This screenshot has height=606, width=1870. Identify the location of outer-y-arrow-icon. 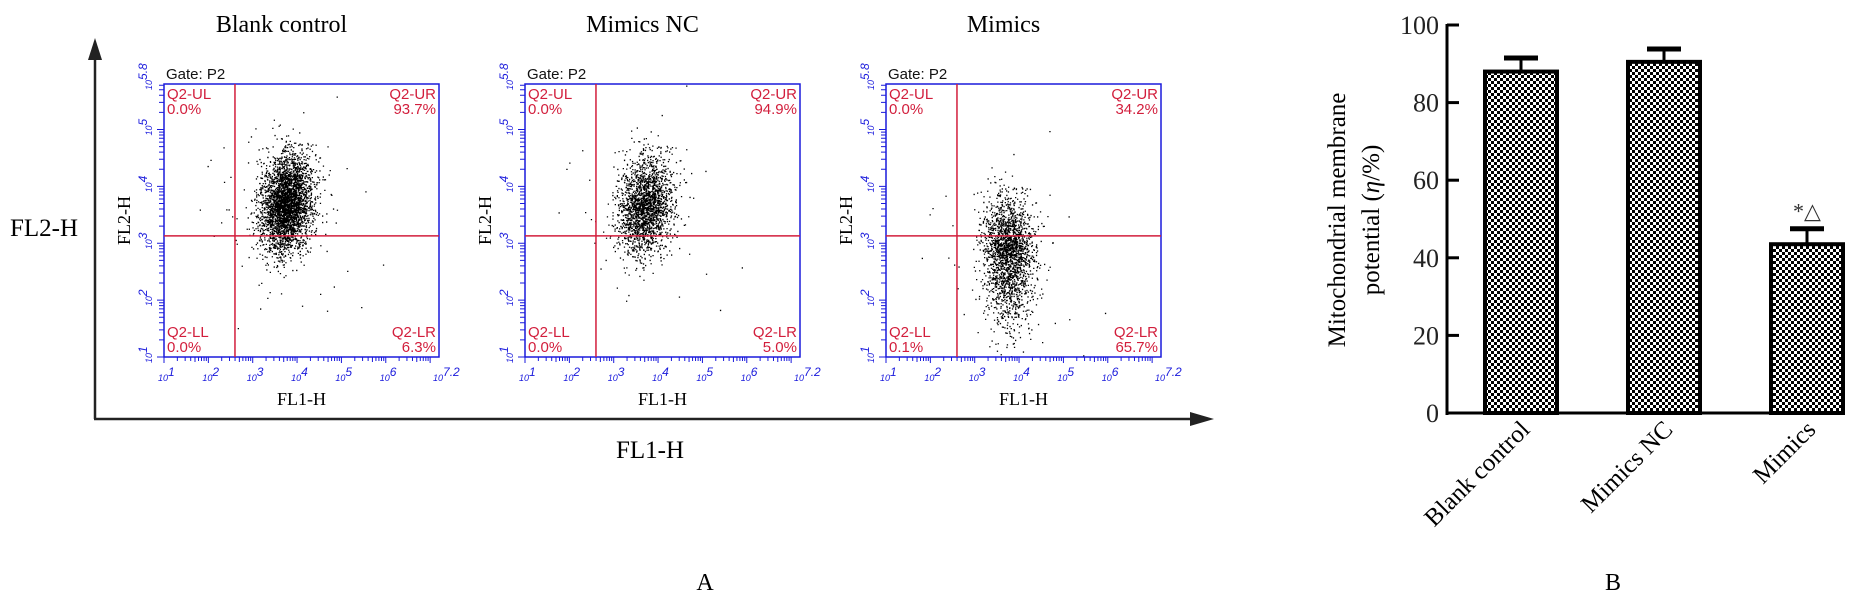
(95, 49).